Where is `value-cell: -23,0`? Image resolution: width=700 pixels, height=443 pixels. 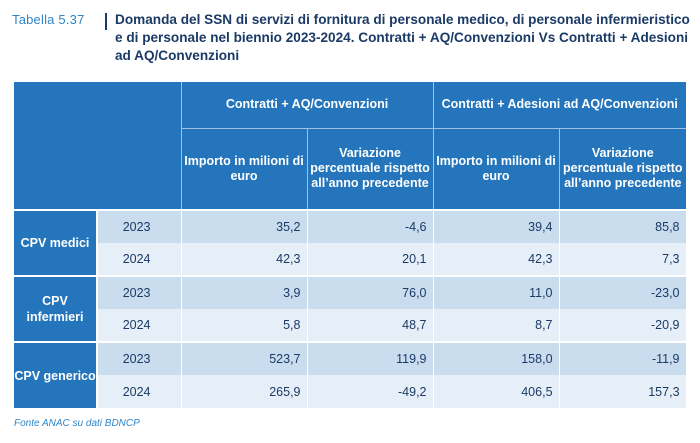 value-cell: -23,0 is located at coordinates (623, 292).